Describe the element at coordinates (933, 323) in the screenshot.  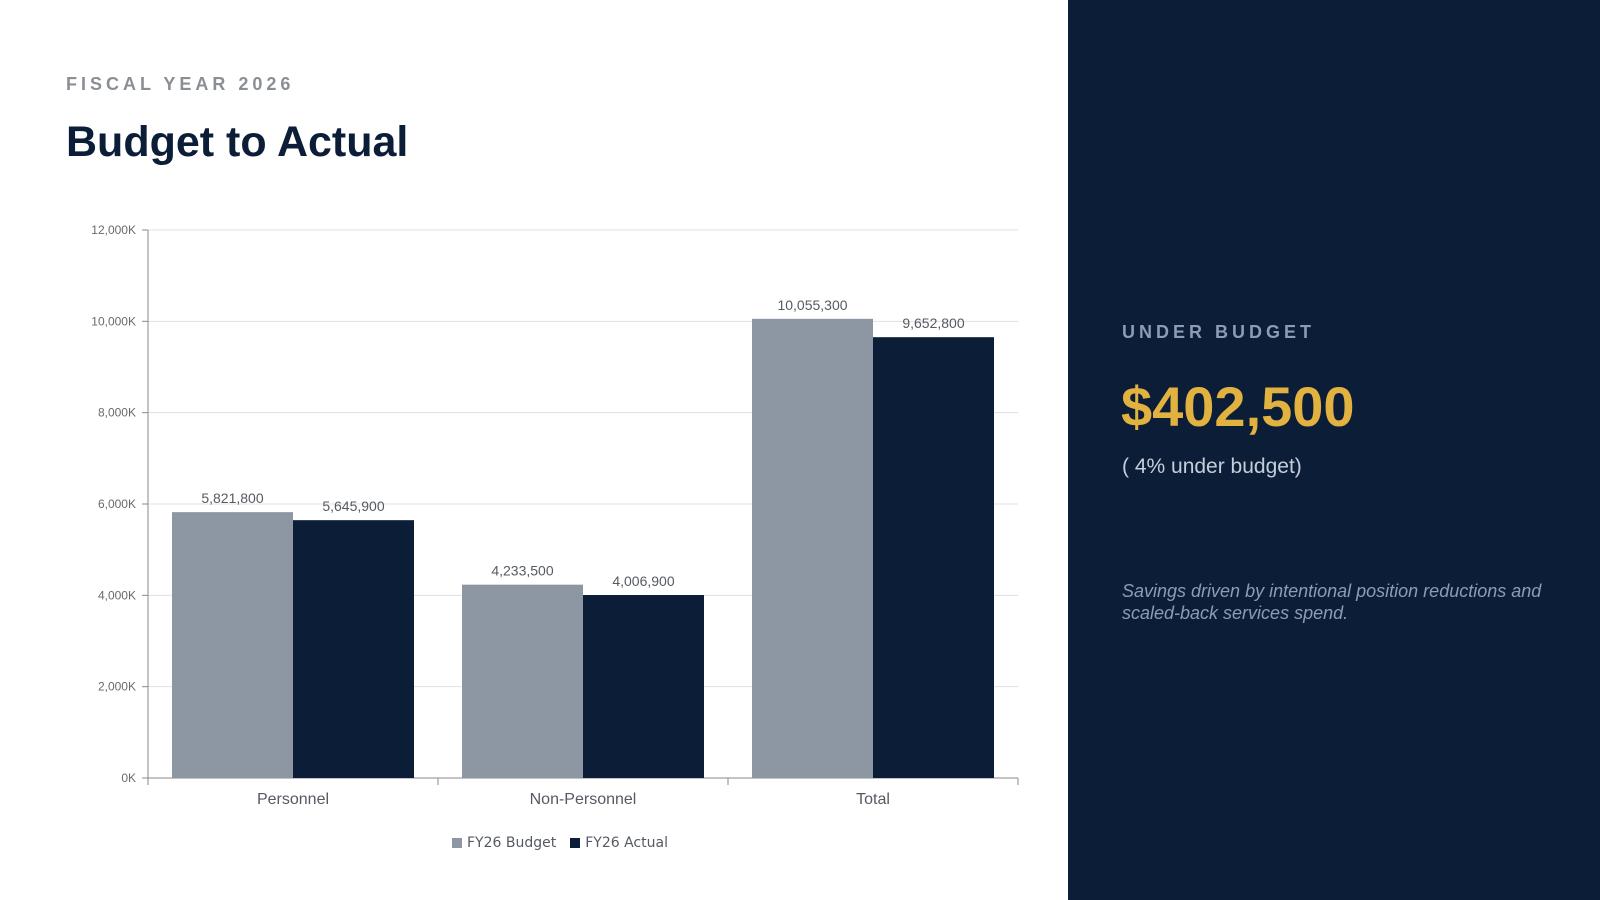
I see `data-label: 9,652,800` at that location.